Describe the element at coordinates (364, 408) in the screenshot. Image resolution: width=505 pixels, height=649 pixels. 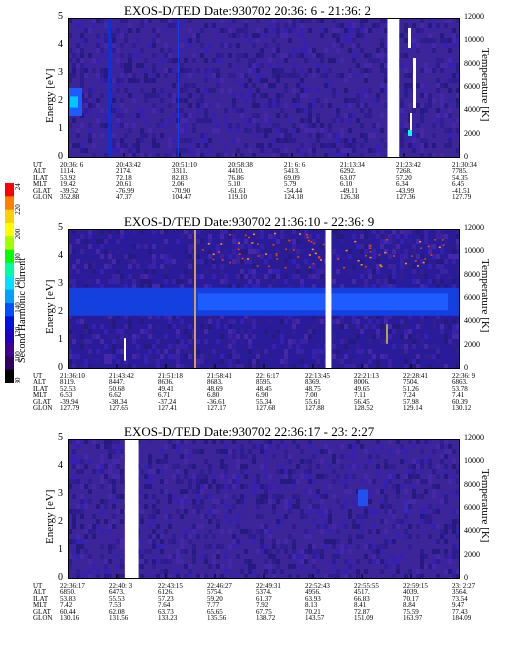
I see `orbit-value: 128.52` at that location.